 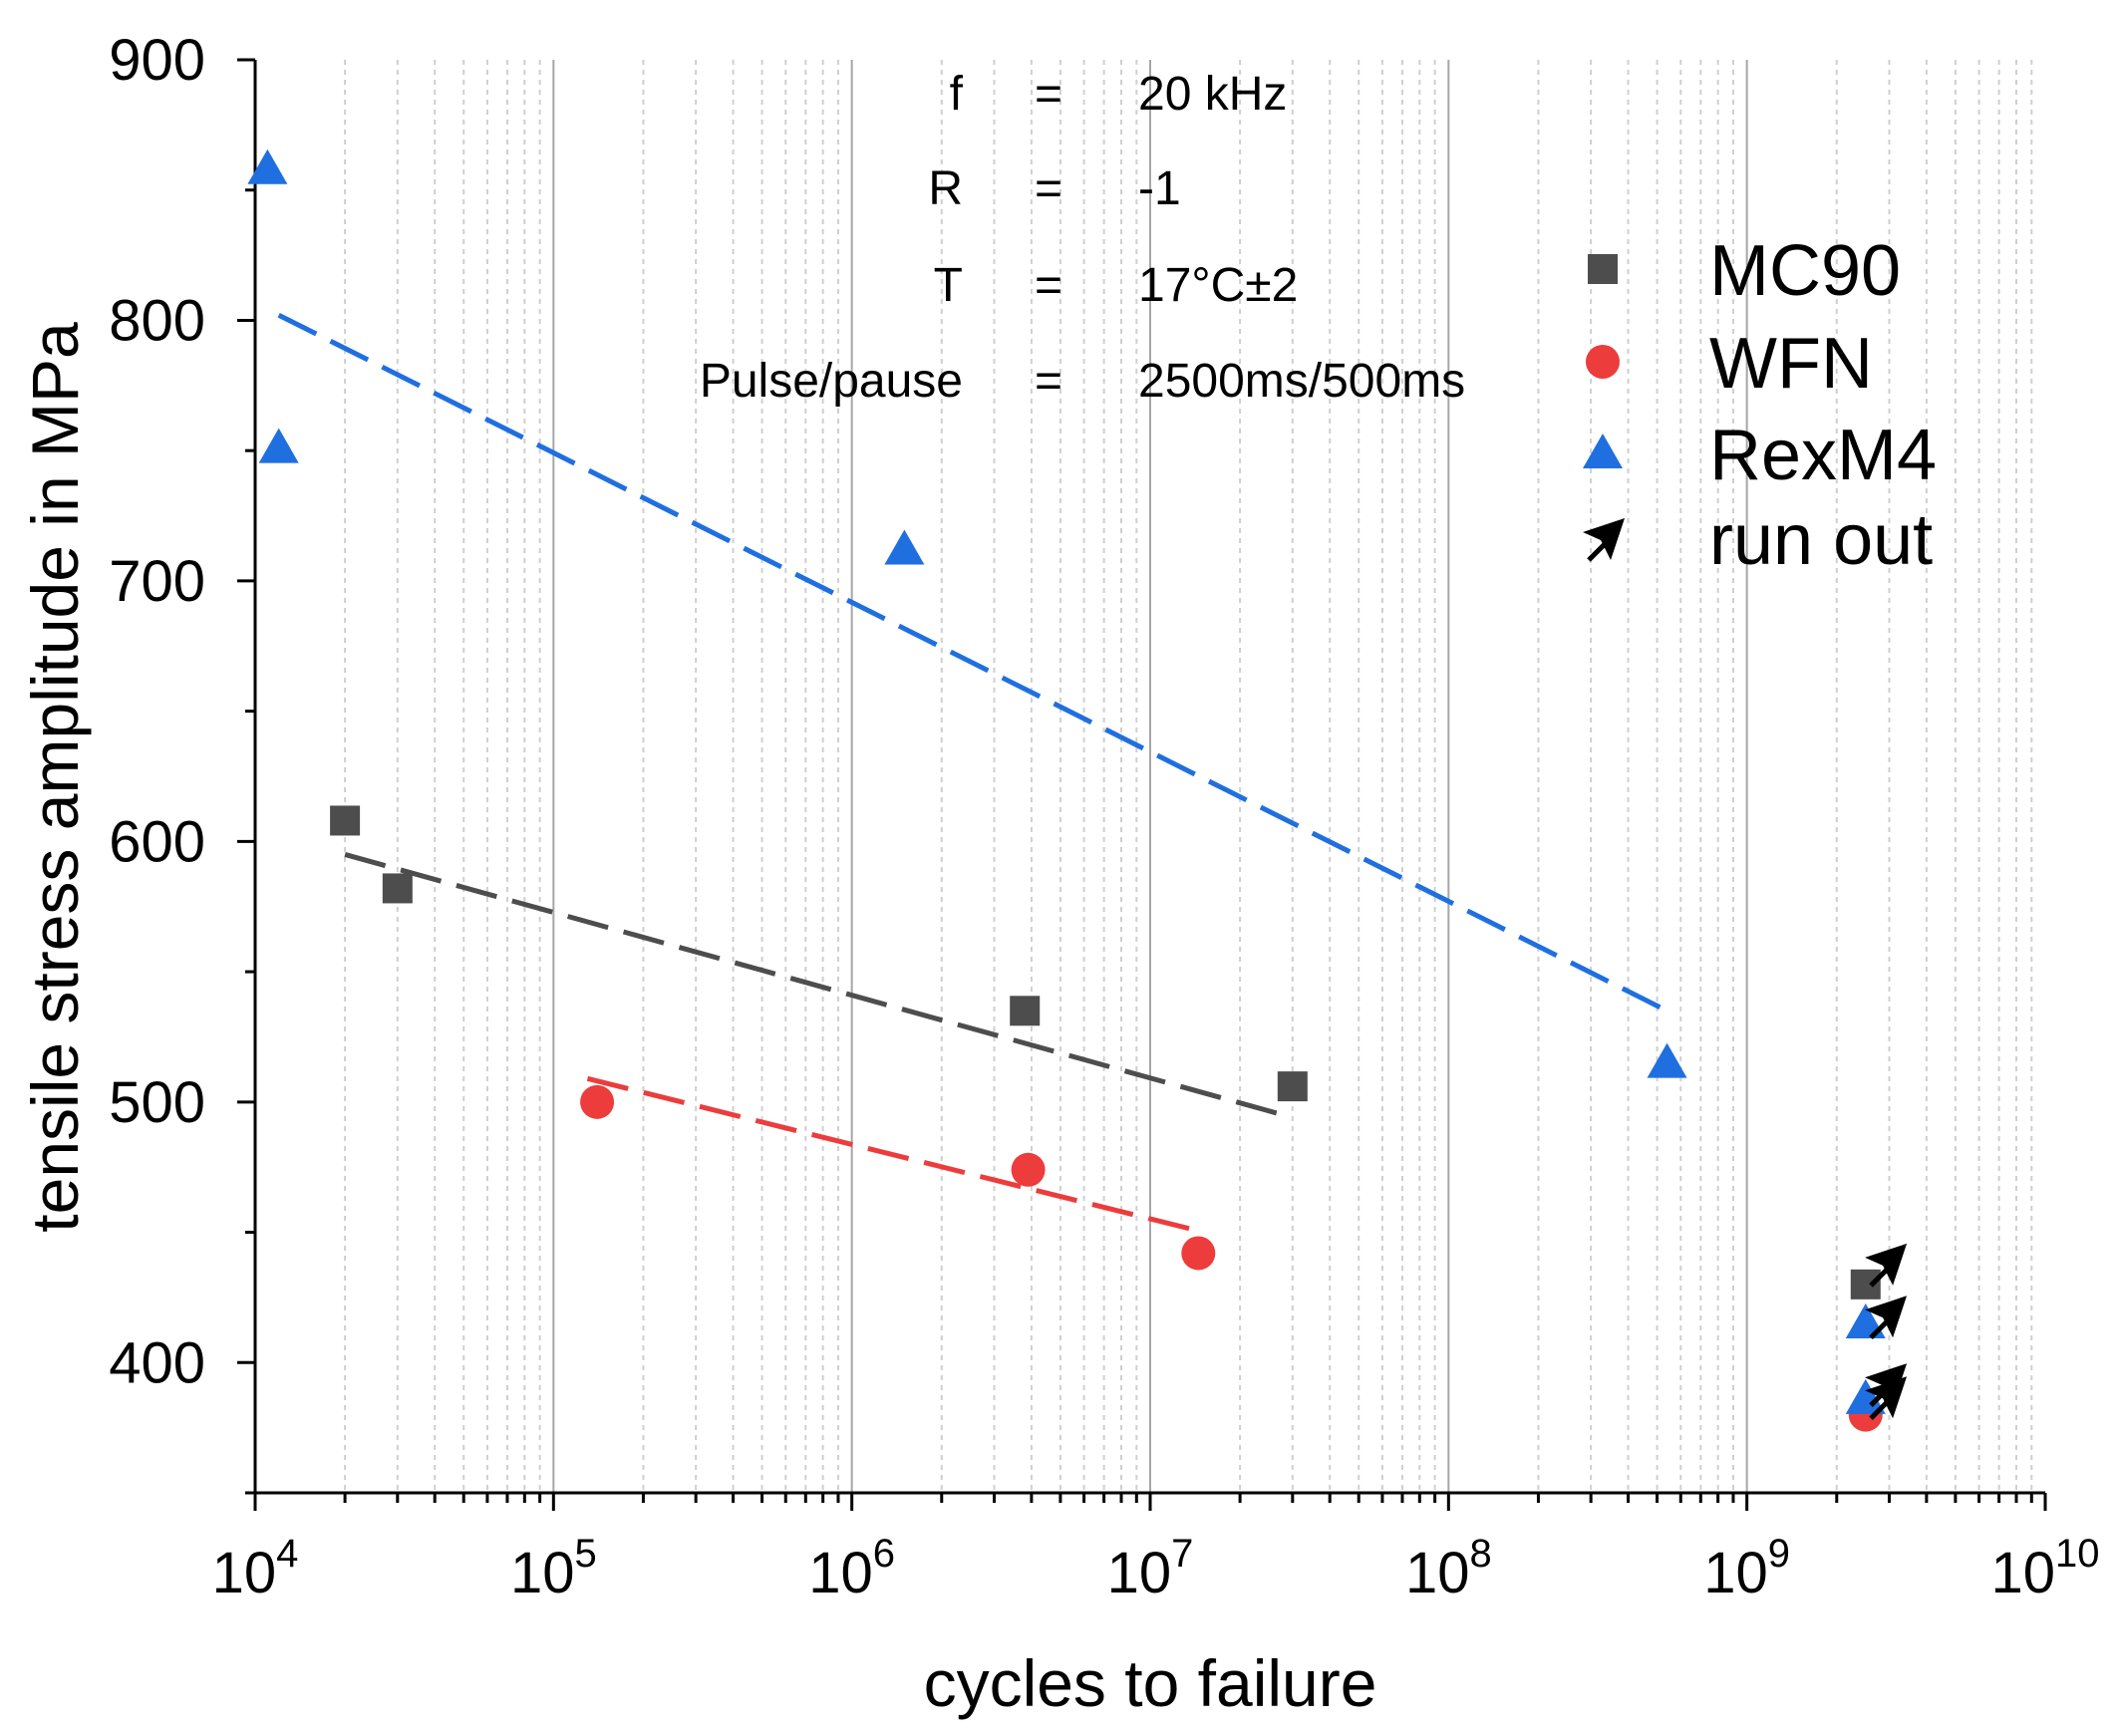 I want to click on legend-marker-run-out, so click(x=1604, y=540).